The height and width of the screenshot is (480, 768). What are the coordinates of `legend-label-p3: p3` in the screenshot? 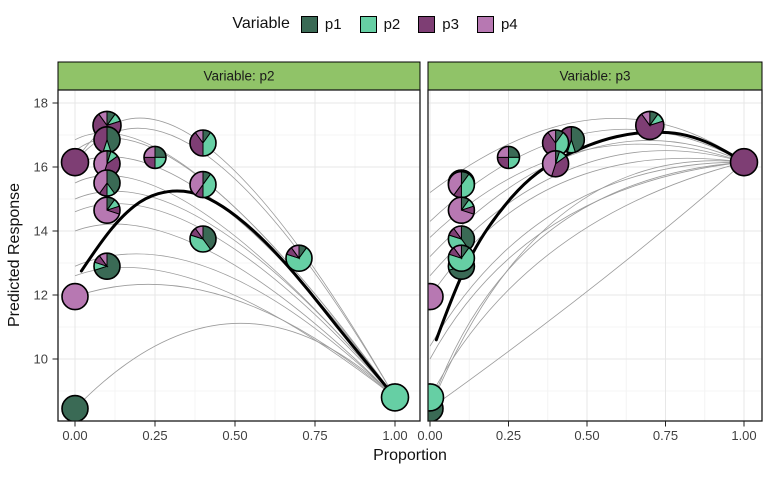 It's located at (450, 24).